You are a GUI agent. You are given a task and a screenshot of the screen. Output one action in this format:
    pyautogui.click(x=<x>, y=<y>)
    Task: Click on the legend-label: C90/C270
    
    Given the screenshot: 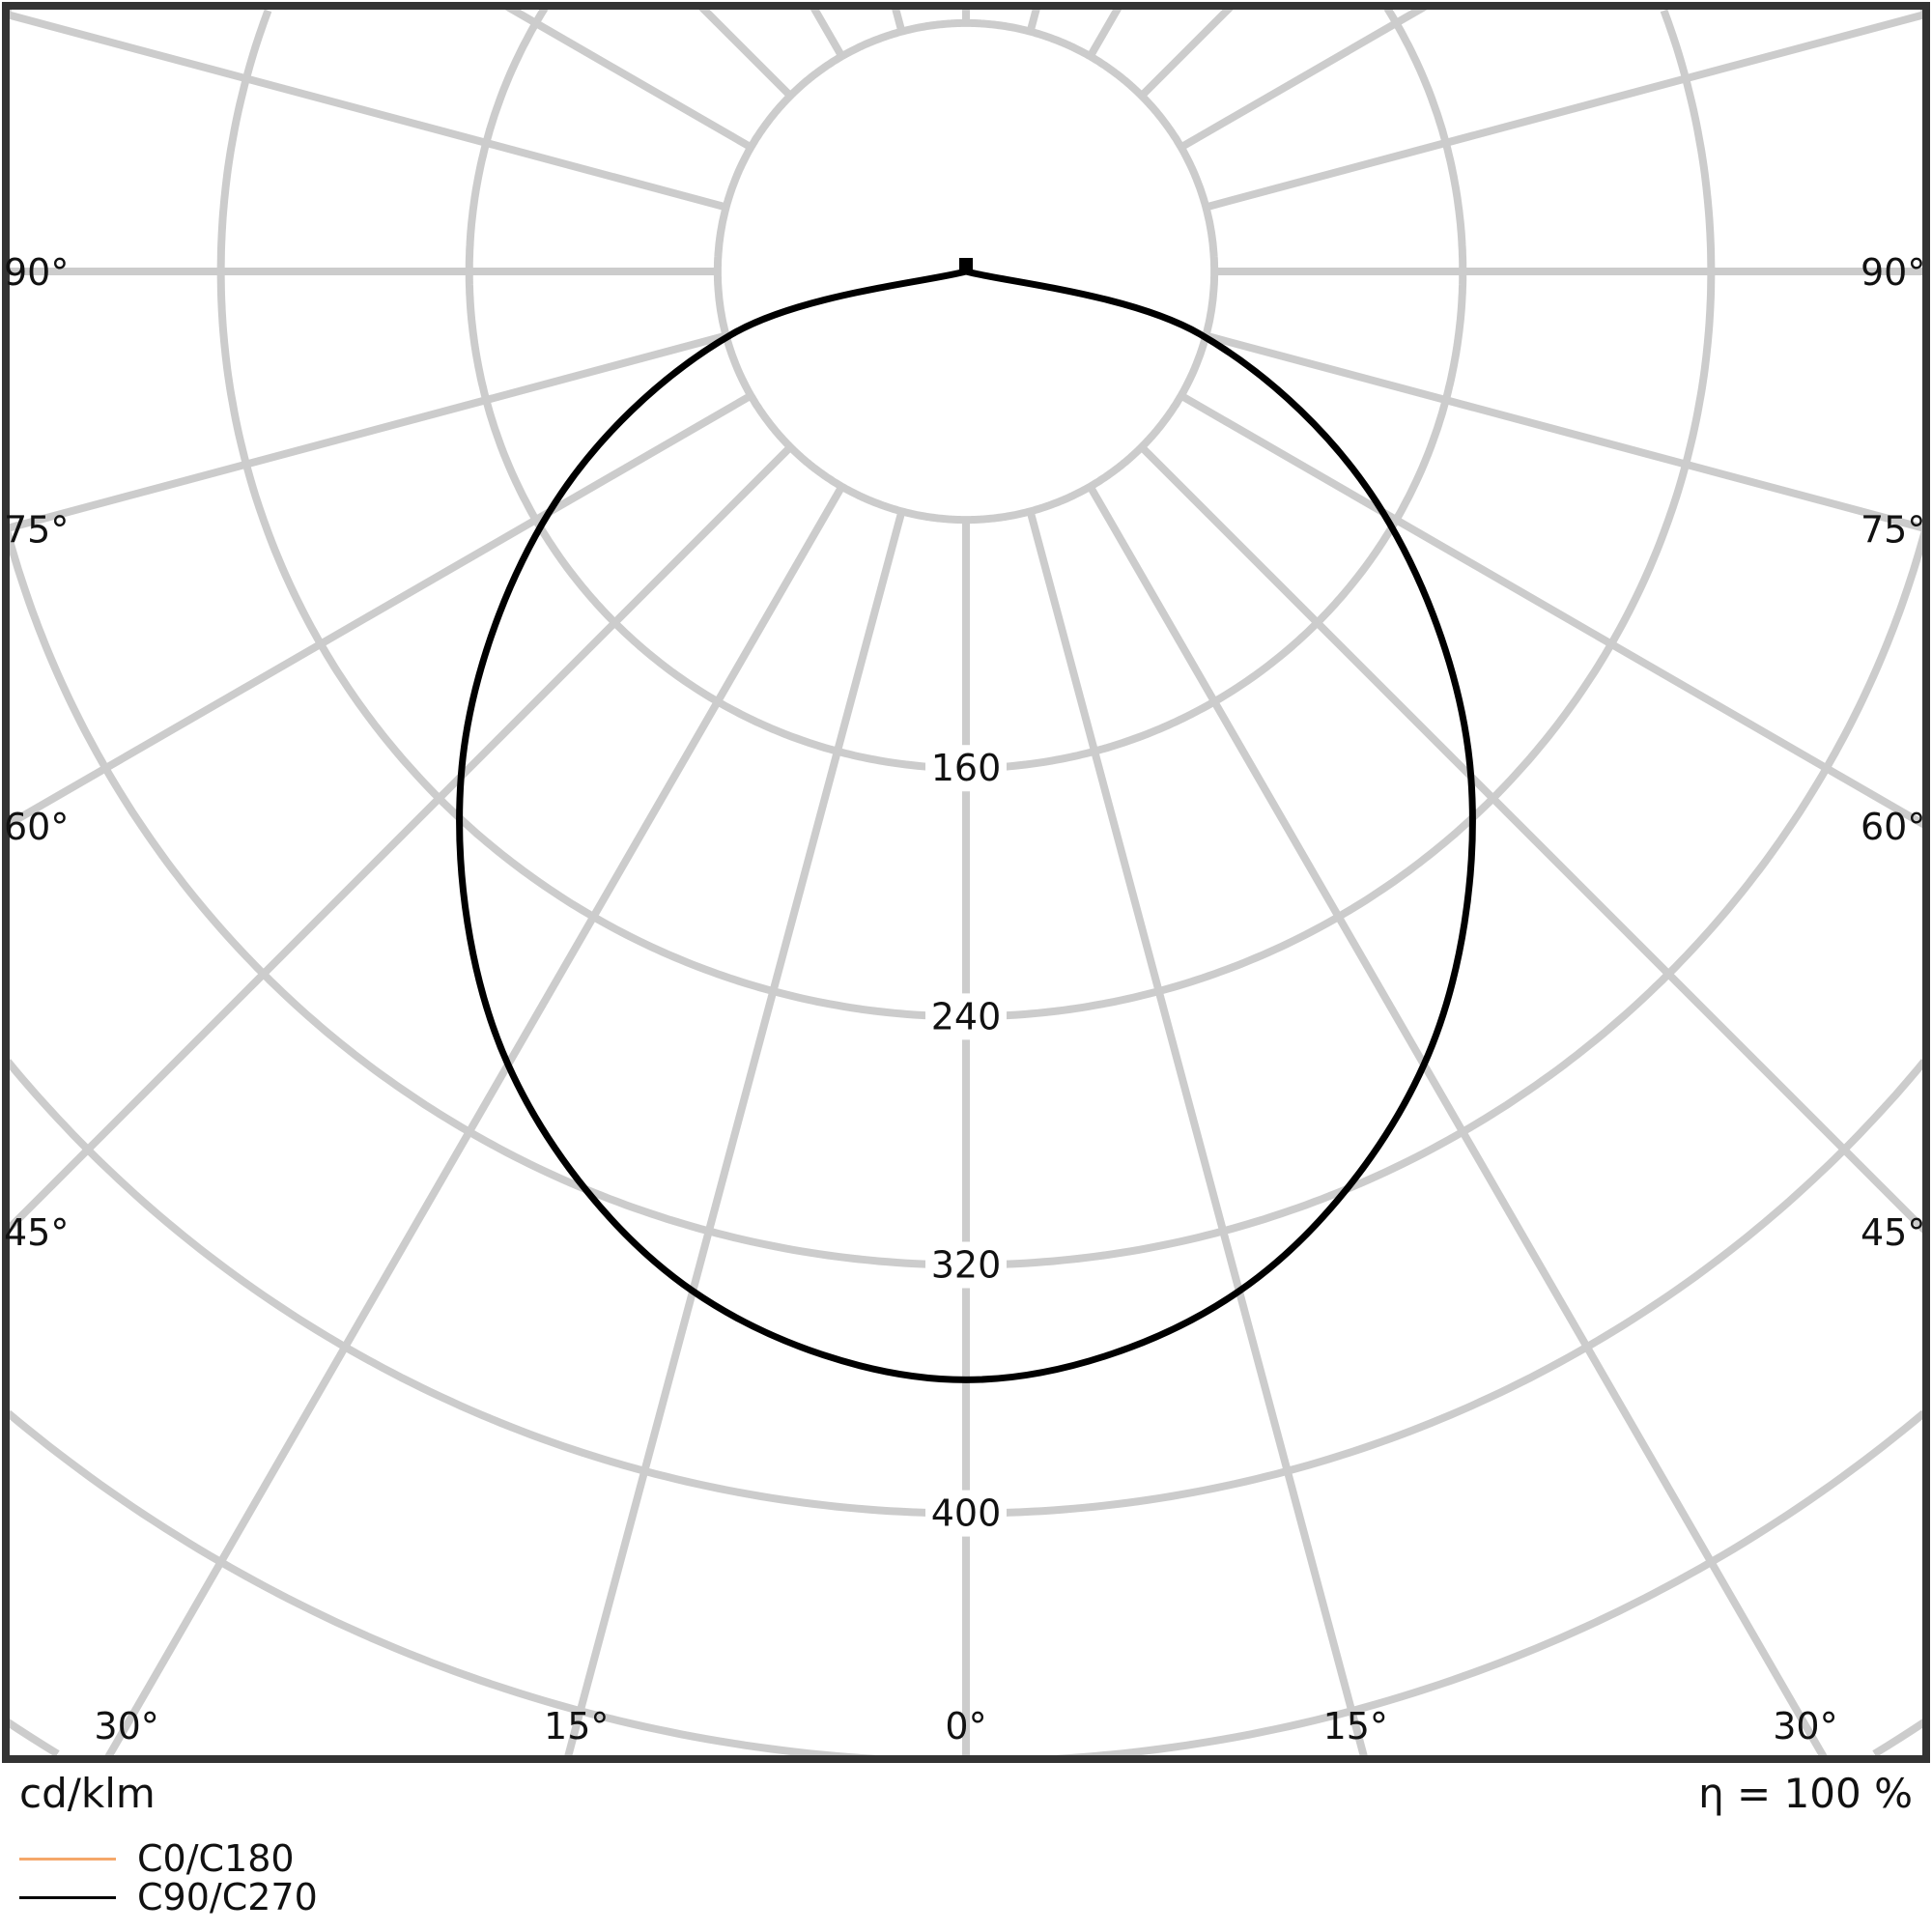 What is the action you would take?
    pyautogui.click(x=227, y=1897)
    